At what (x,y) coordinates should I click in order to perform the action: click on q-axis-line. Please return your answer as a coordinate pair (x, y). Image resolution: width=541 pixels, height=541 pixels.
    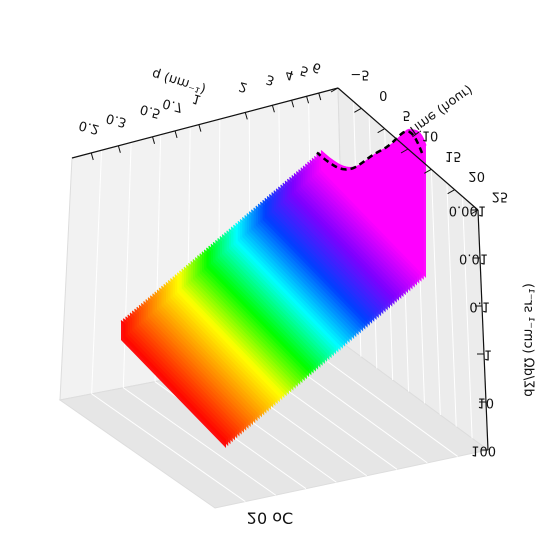
    Looking at the image, I should click on (205, 123).